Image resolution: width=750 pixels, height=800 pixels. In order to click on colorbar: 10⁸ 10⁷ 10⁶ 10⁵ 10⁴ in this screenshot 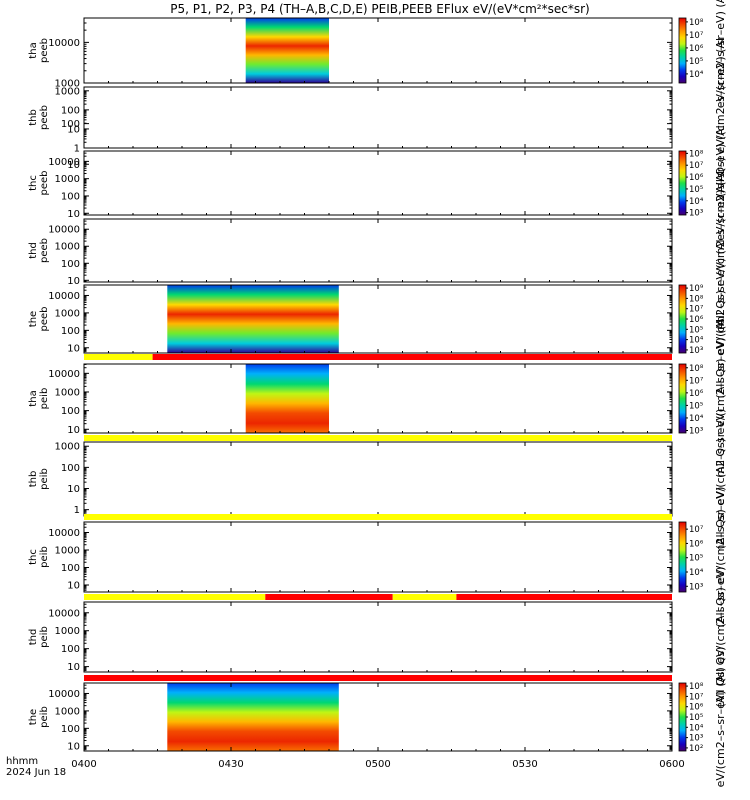, I will do `click(691, 50)`.